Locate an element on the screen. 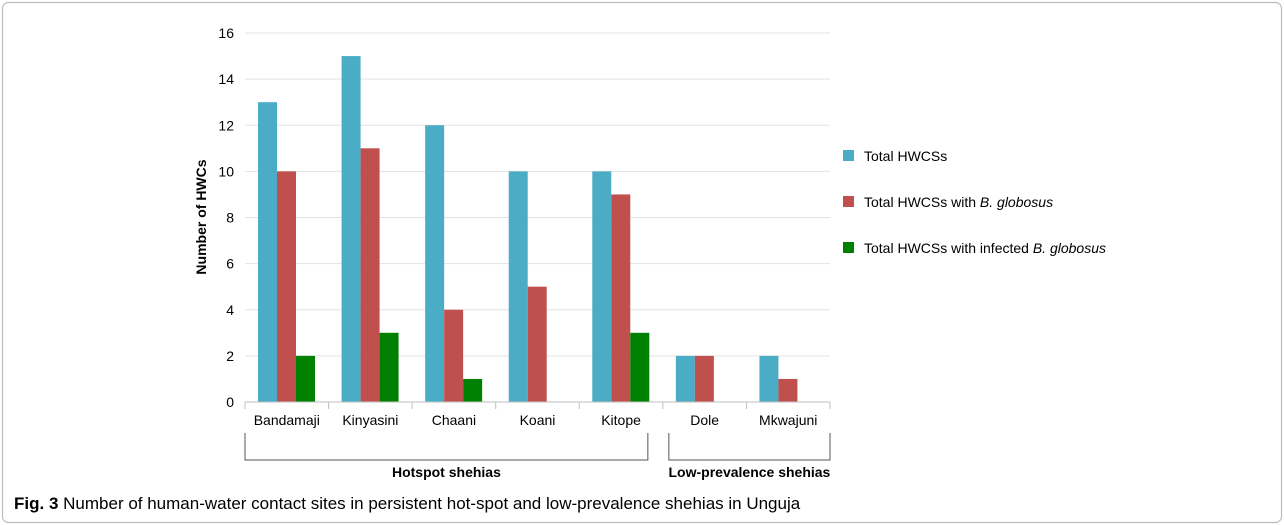  y-tick-label: 12 is located at coordinates (226, 125).